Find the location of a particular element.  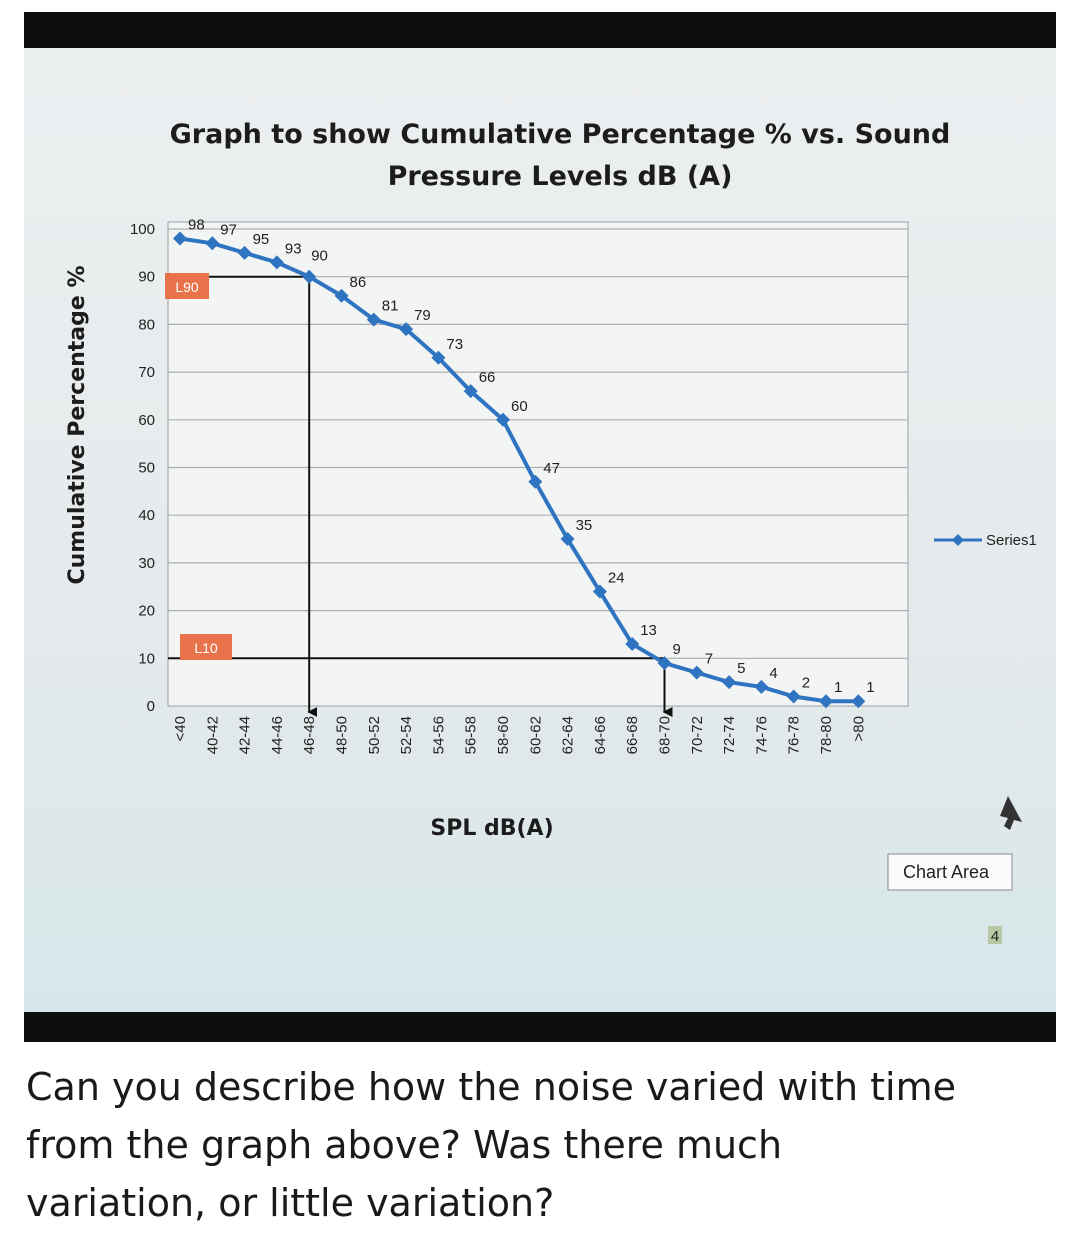

x-tick-label-16: 70-72 is located at coordinates (697, 735).